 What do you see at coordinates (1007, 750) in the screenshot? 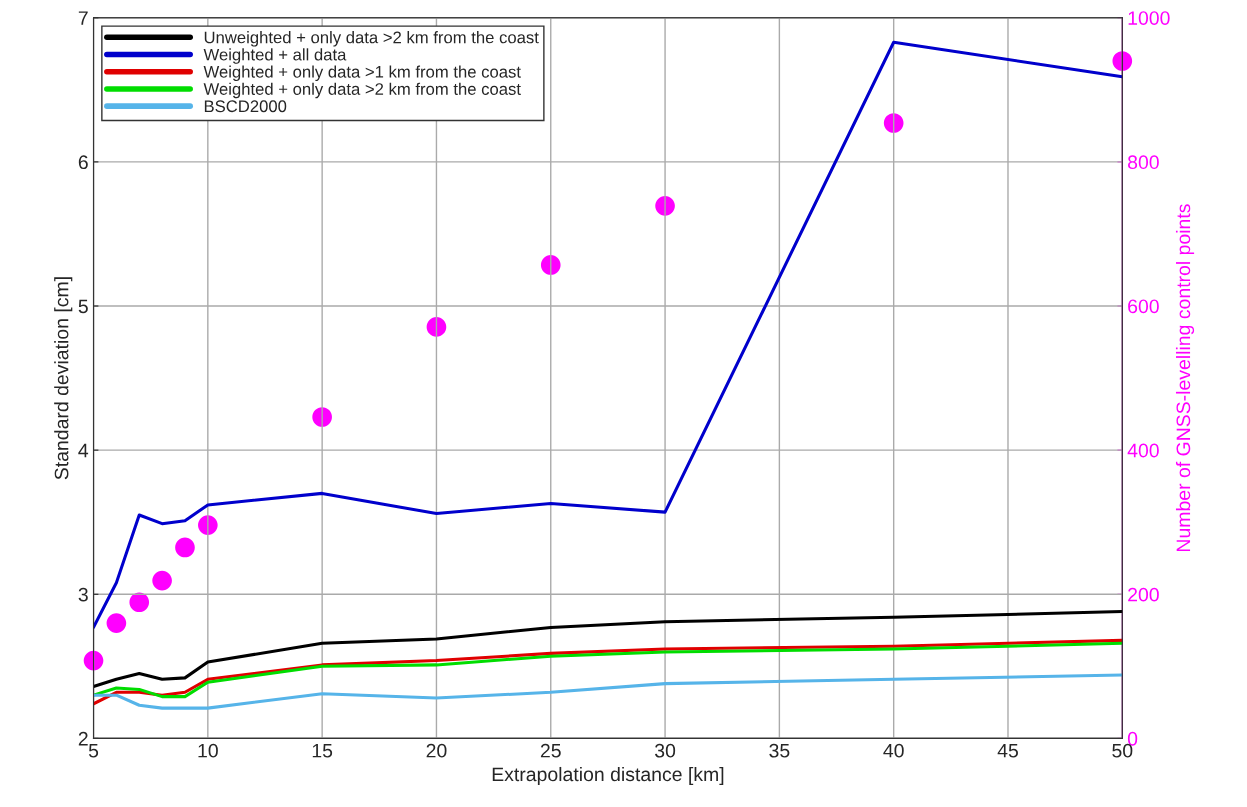
I see `x-tick-label: 45` at bounding box center [1007, 750].